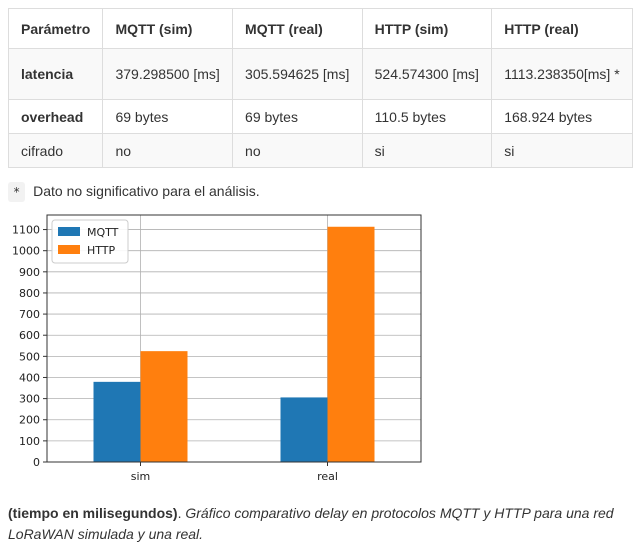 Image resolution: width=641 pixels, height=546 pixels. Describe the element at coordinates (297, 150) in the screenshot. I see `cell-cifrado-mqtt-real: no` at that location.